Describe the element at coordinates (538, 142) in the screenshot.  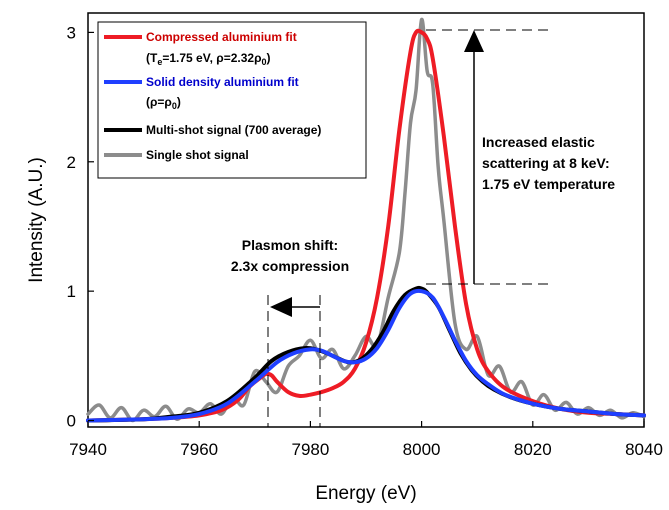
I see `elastic-annotation-line1: Increased elastic` at that location.